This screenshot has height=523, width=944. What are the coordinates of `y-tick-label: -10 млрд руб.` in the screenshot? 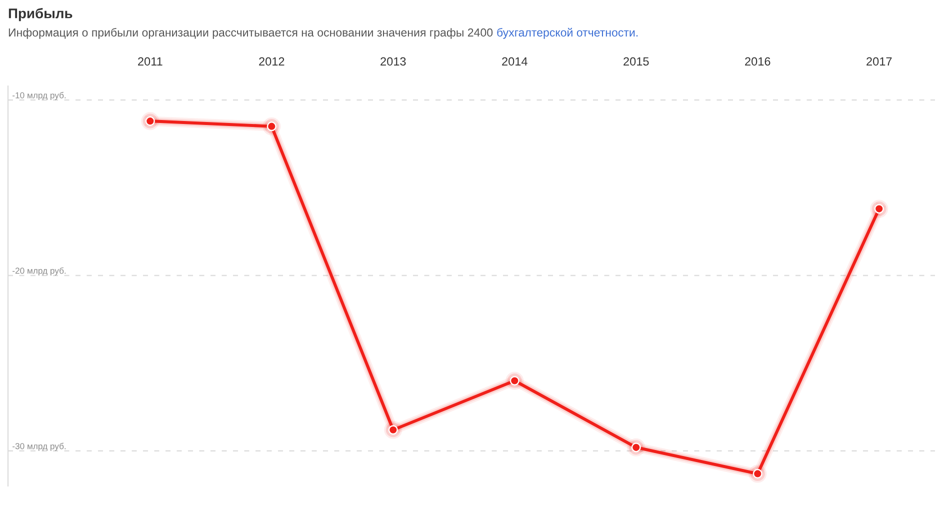 It's located at (39, 96).